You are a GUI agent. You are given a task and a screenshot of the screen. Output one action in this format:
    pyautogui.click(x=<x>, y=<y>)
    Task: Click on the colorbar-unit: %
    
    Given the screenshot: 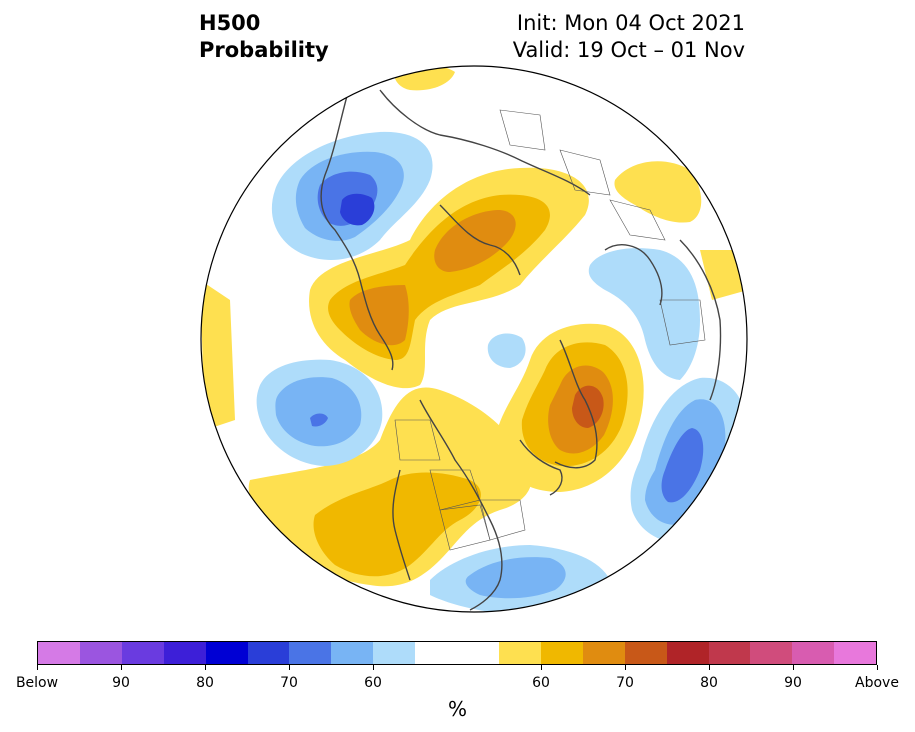 What is the action you would take?
    pyautogui.click(x=457, y=709)
    